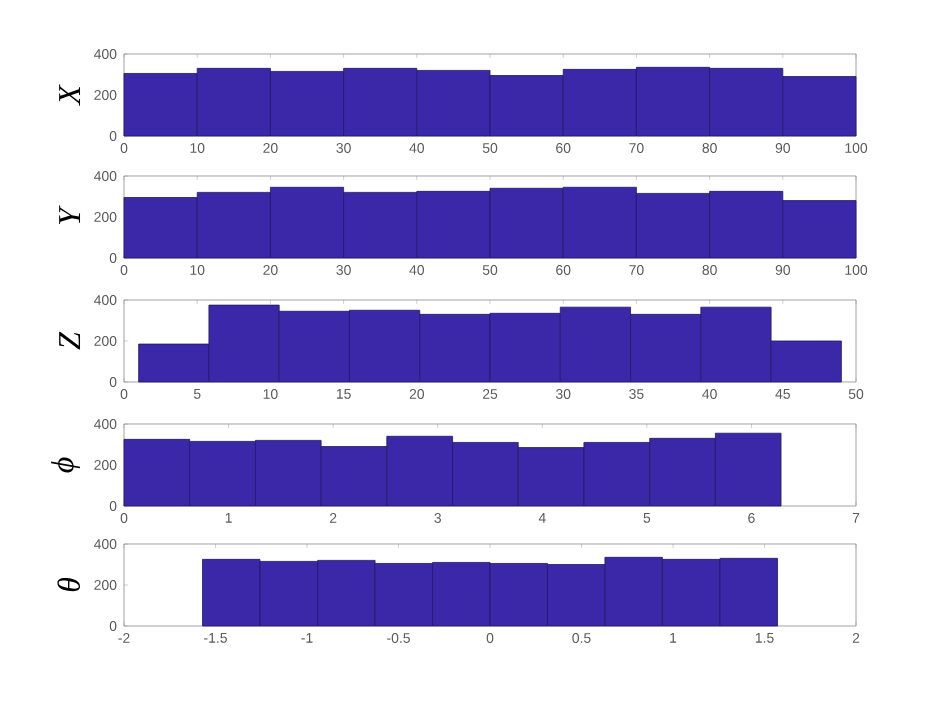  What do you see at coordinates (69, 584) in the screenshot?
I see `y-axis-title: θ` at bounding box center [69, 584].